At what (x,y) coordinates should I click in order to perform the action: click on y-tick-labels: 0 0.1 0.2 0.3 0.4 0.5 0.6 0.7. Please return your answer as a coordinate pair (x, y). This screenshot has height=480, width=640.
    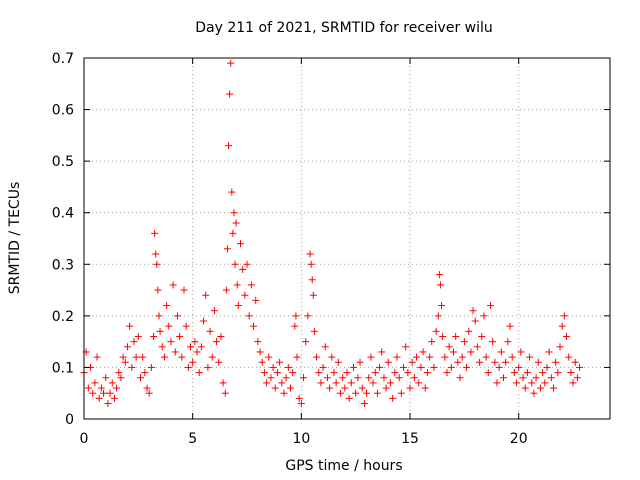
    Looking at the image, I should click on (63, 239).